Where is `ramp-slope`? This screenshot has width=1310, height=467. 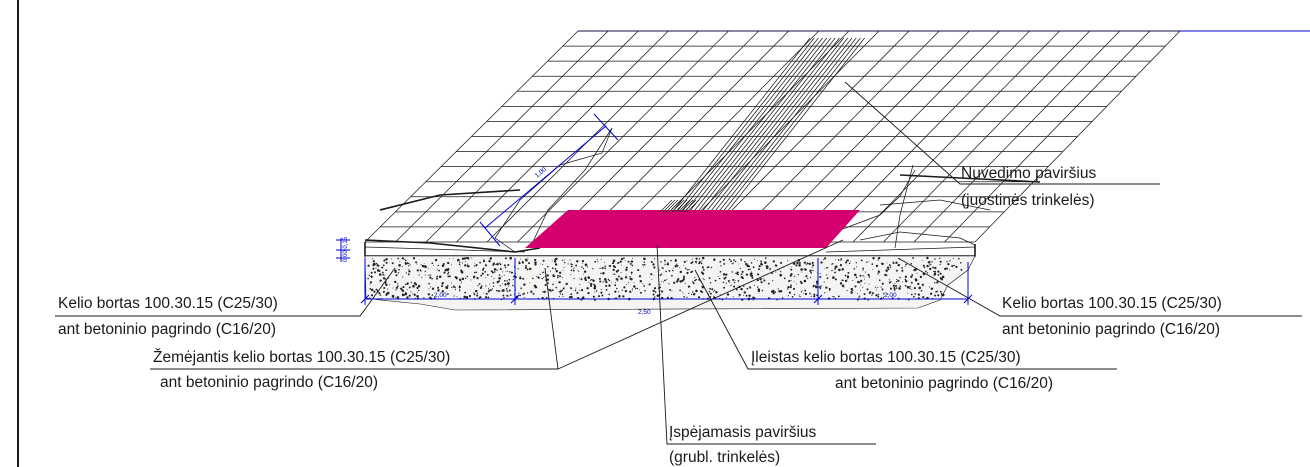
ramp-slope is located at coordinates (702, 190).